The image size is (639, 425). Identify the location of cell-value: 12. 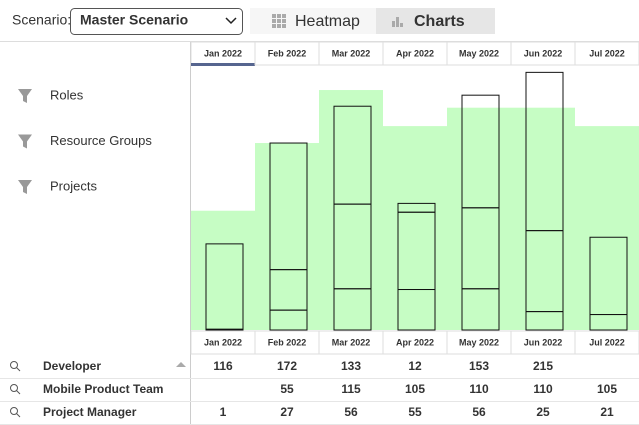
(415, 366).